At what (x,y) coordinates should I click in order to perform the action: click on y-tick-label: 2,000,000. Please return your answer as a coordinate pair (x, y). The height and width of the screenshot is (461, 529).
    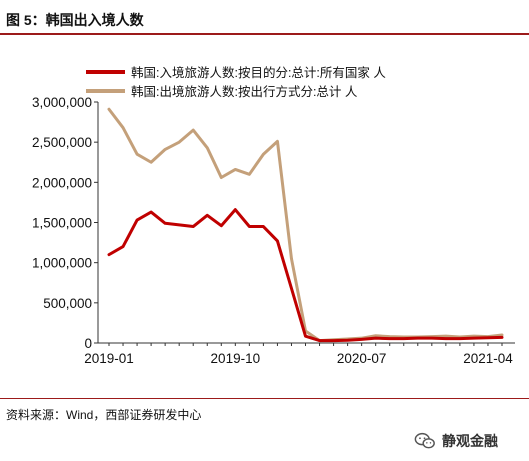
    Looking at the image, I should click on (62, 182).